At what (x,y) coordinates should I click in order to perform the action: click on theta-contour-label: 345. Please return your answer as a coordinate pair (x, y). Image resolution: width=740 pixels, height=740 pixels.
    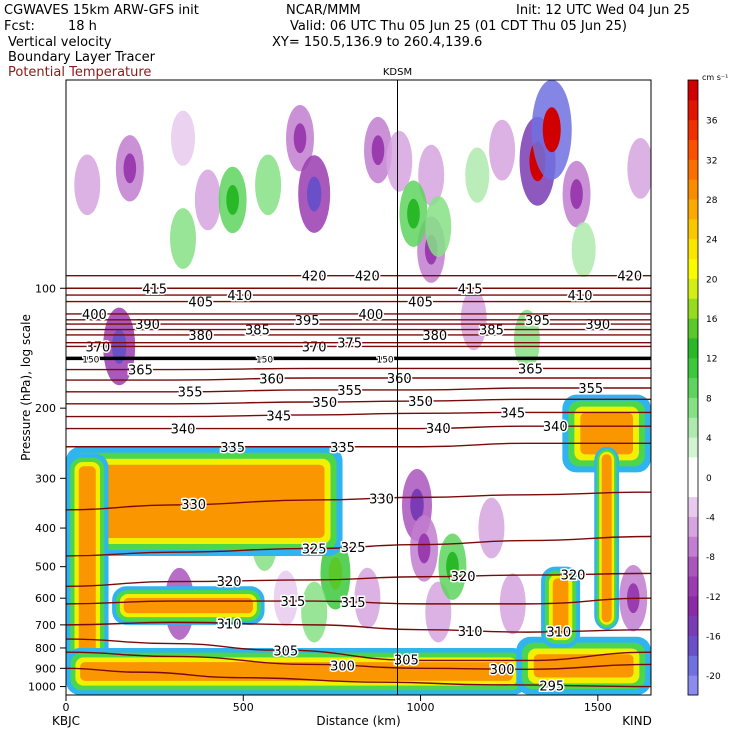
    Looking at the image, I should click on (512, 414).